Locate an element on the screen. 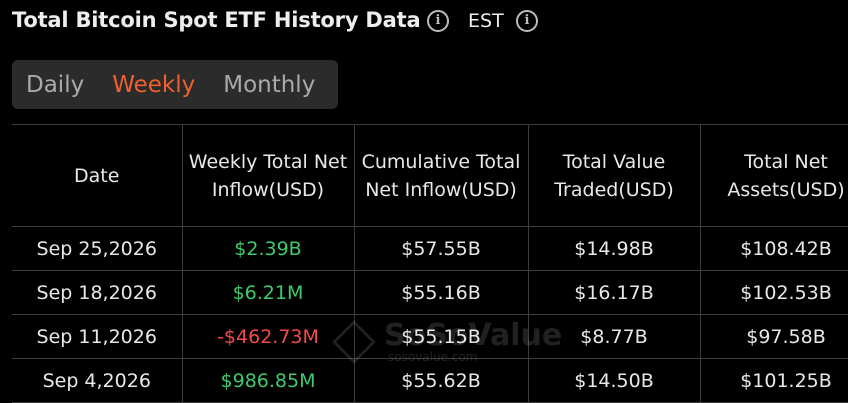 The image size is (848, 403). value-cell: $55.16B is located at coordinates (441, 292).